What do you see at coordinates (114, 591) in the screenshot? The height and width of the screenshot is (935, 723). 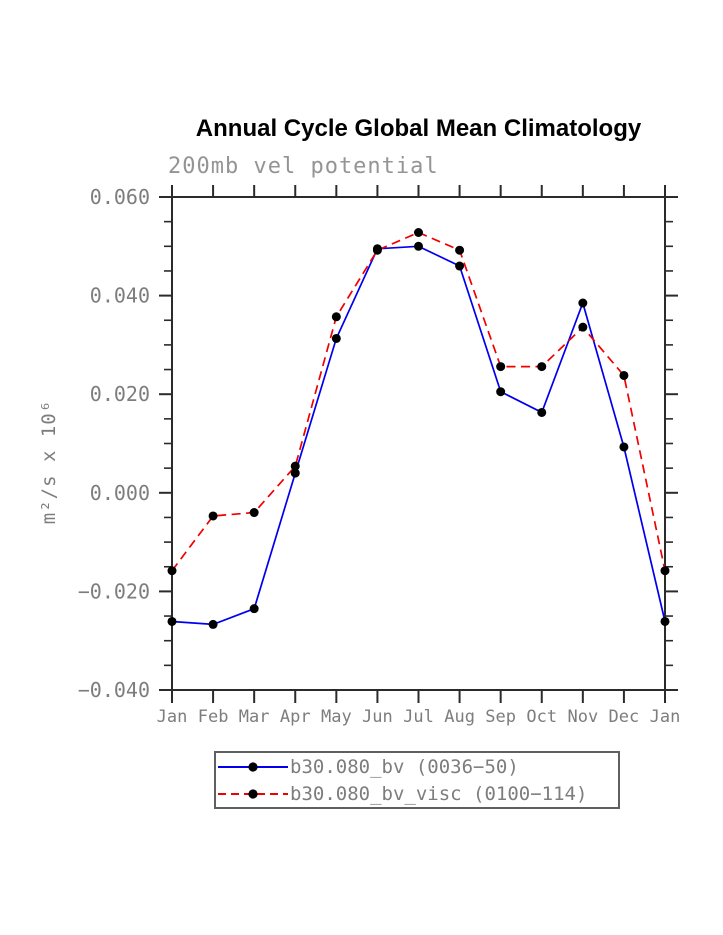 I see `y-tick-label: −0.020` at bounding box center [114, 591].